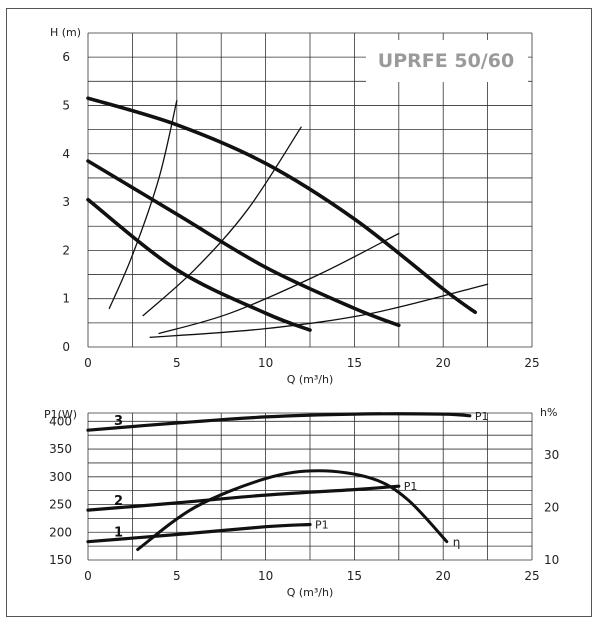 Image resolution: width=595 pixels, height=623 pixels. Describe the element at coordinates (66, 299) in the screenshot. I see `y-tick-label: 1` at that location.